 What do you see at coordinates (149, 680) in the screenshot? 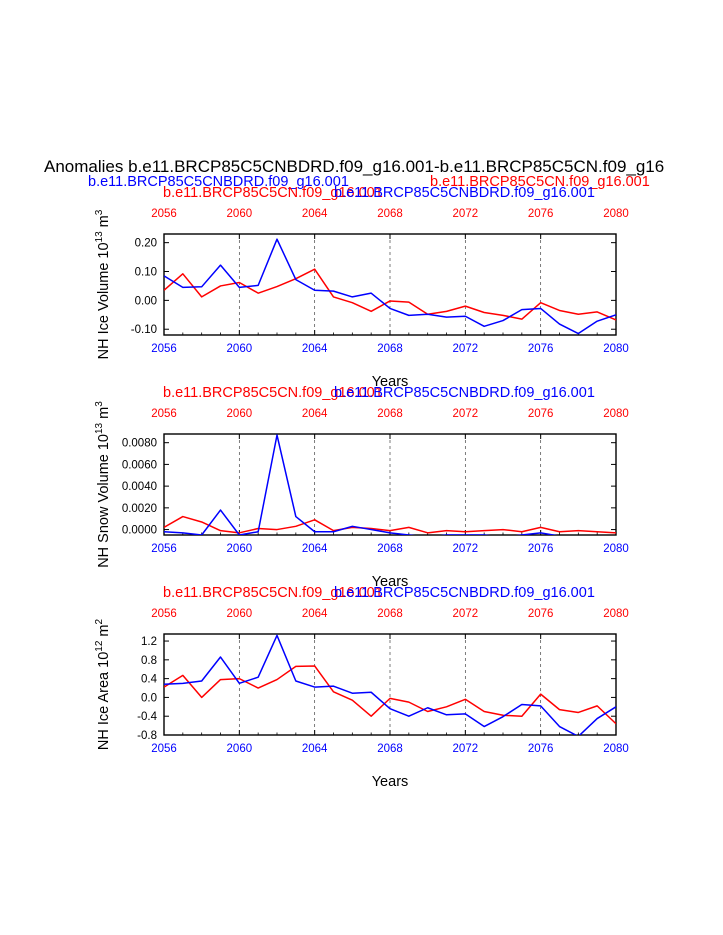
I see `y-tick-label: 0.4` at bounding box center [149, 680].